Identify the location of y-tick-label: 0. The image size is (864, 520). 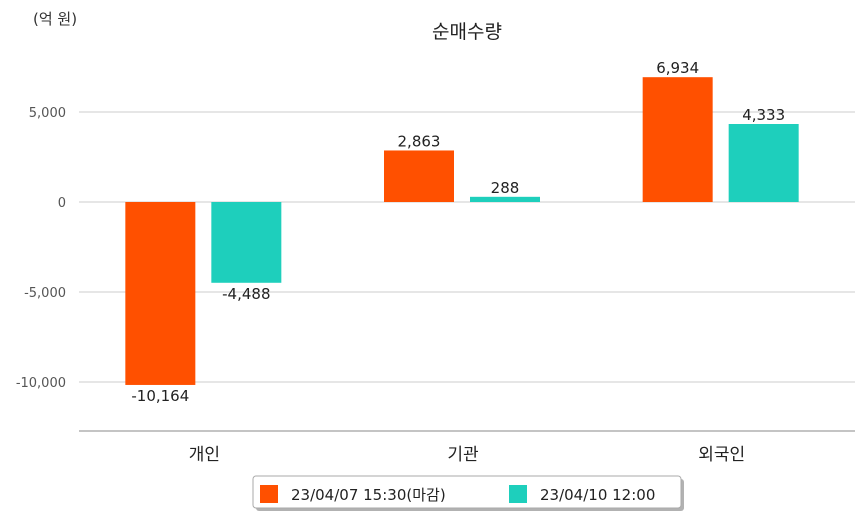
(62, 203).